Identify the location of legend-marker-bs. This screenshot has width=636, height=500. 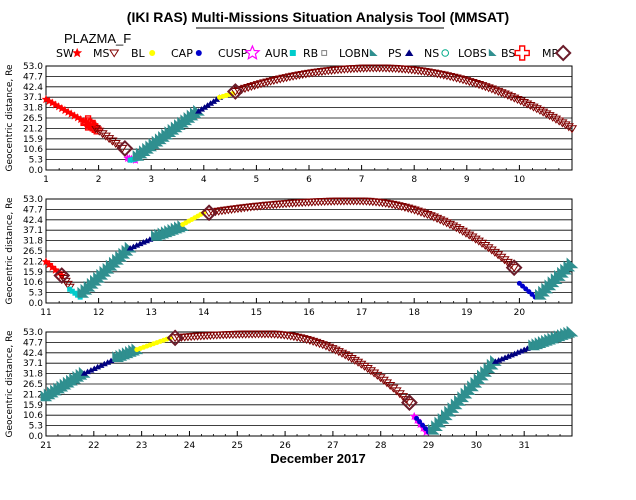
(522, 53).